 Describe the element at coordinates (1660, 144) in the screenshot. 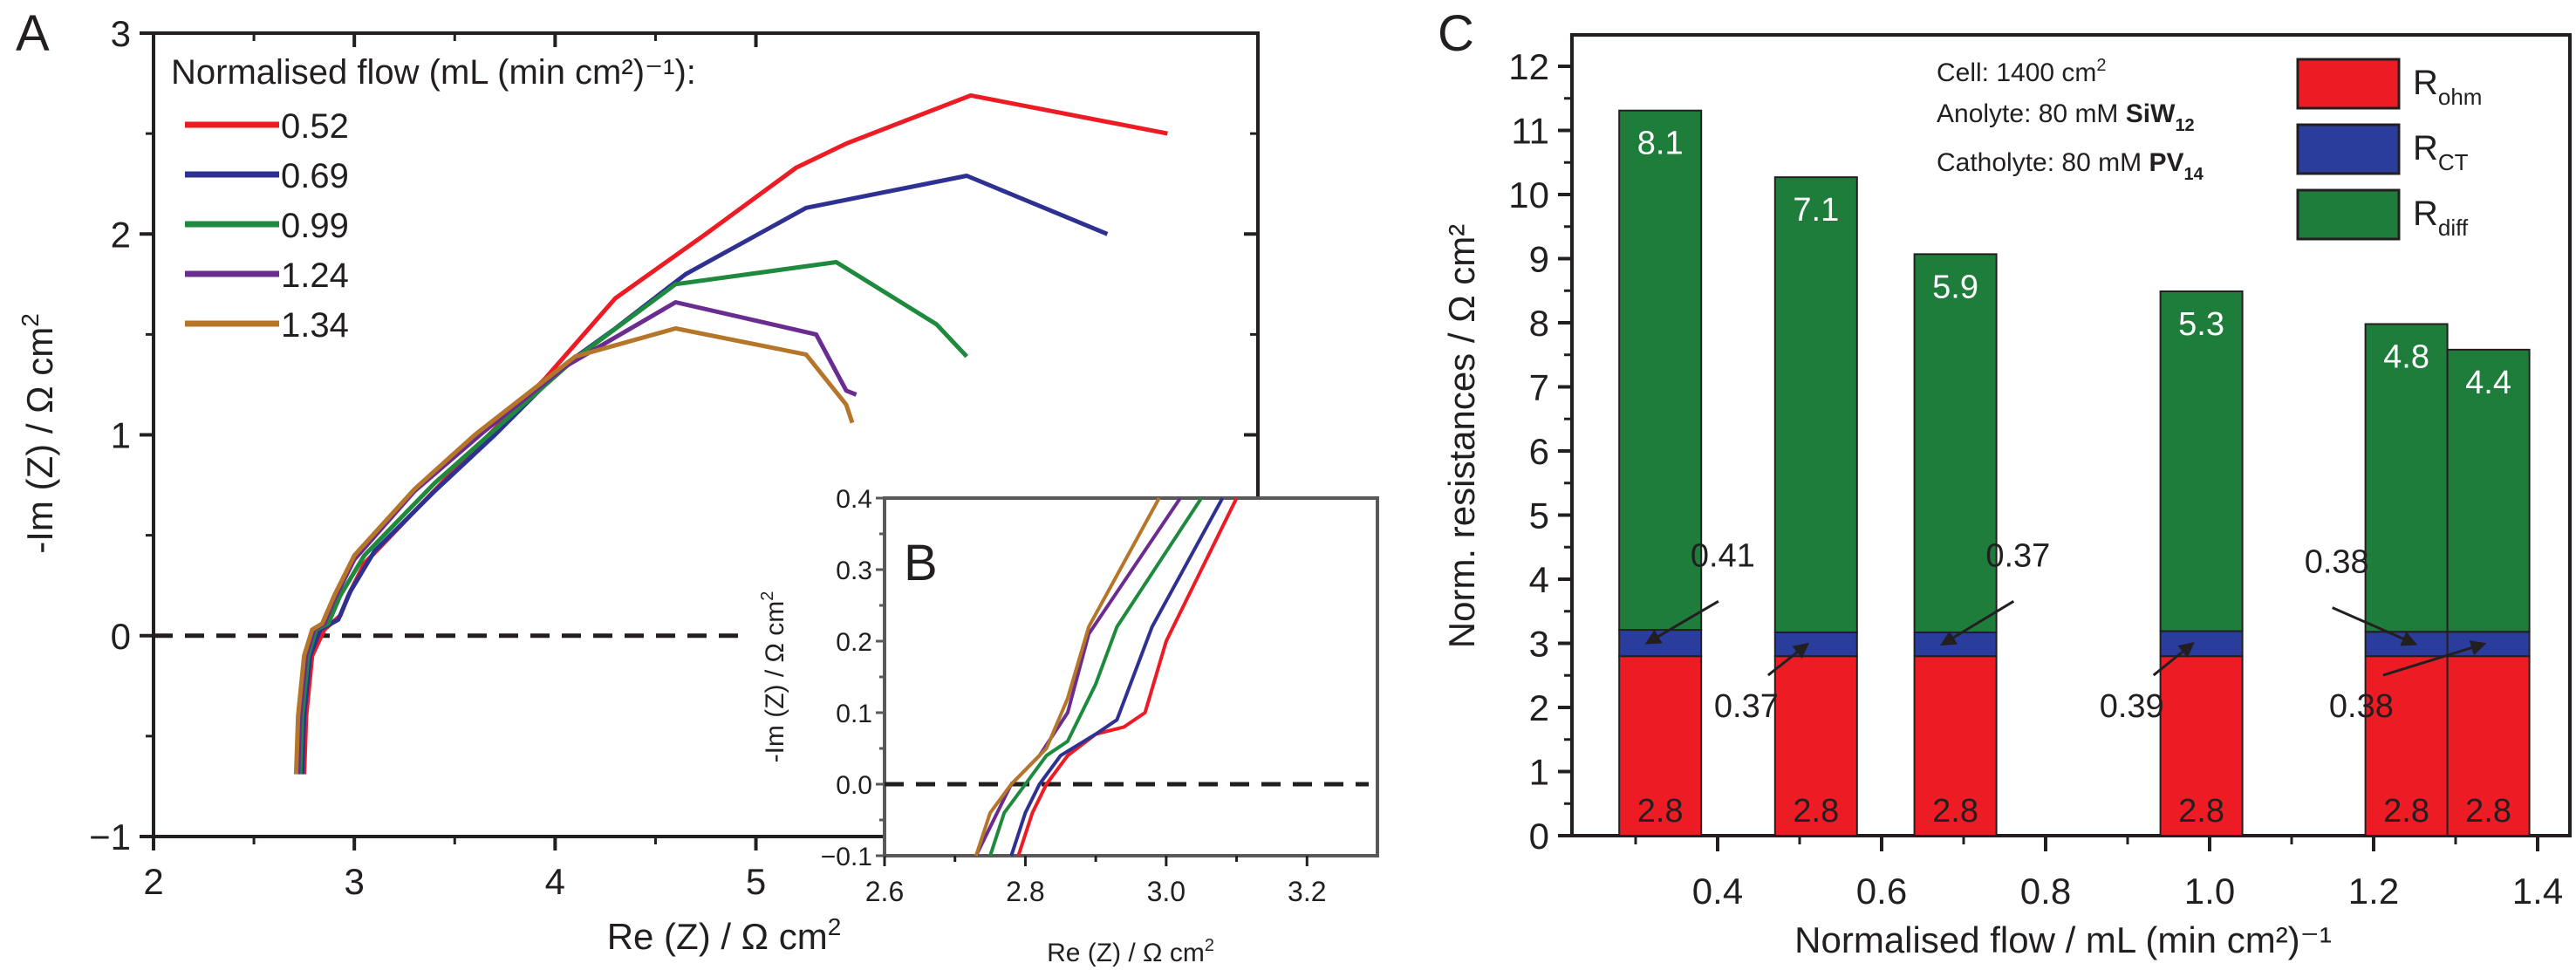

I see `panel-c-bar-label-rdiff: 8.1` at that location.